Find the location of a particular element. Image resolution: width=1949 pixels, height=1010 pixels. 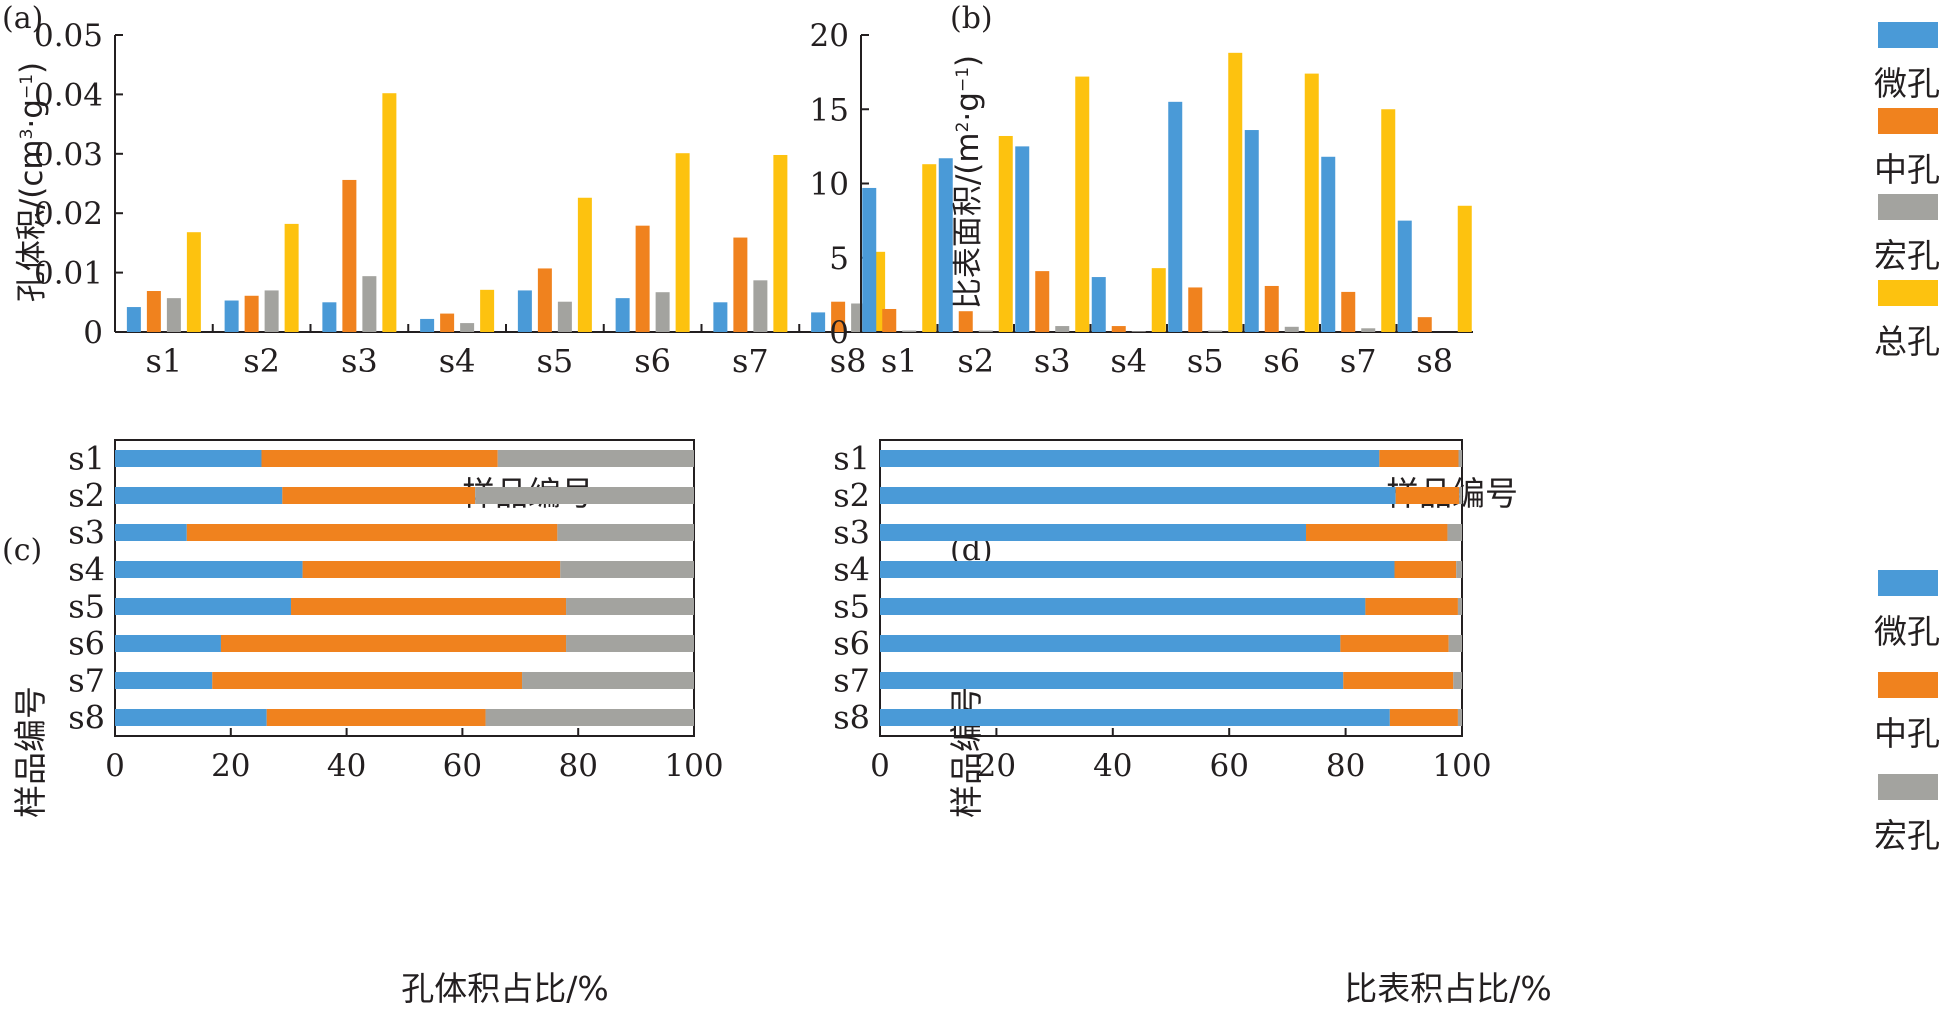

d-x-tick-label: 100 is located at coordinates (1461, 766).